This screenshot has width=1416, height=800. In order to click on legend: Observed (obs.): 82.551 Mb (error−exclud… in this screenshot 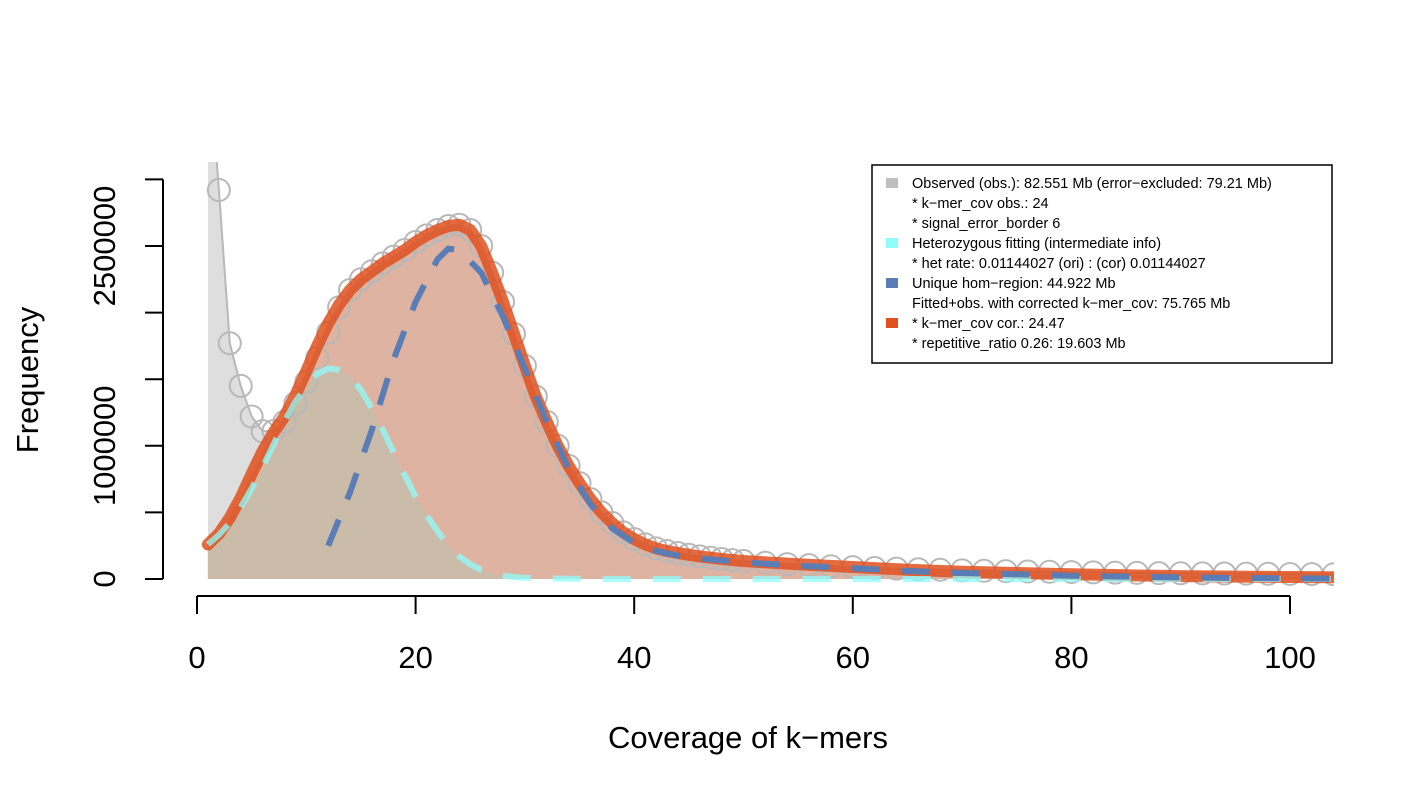, I will do `click(1102, 264)`.